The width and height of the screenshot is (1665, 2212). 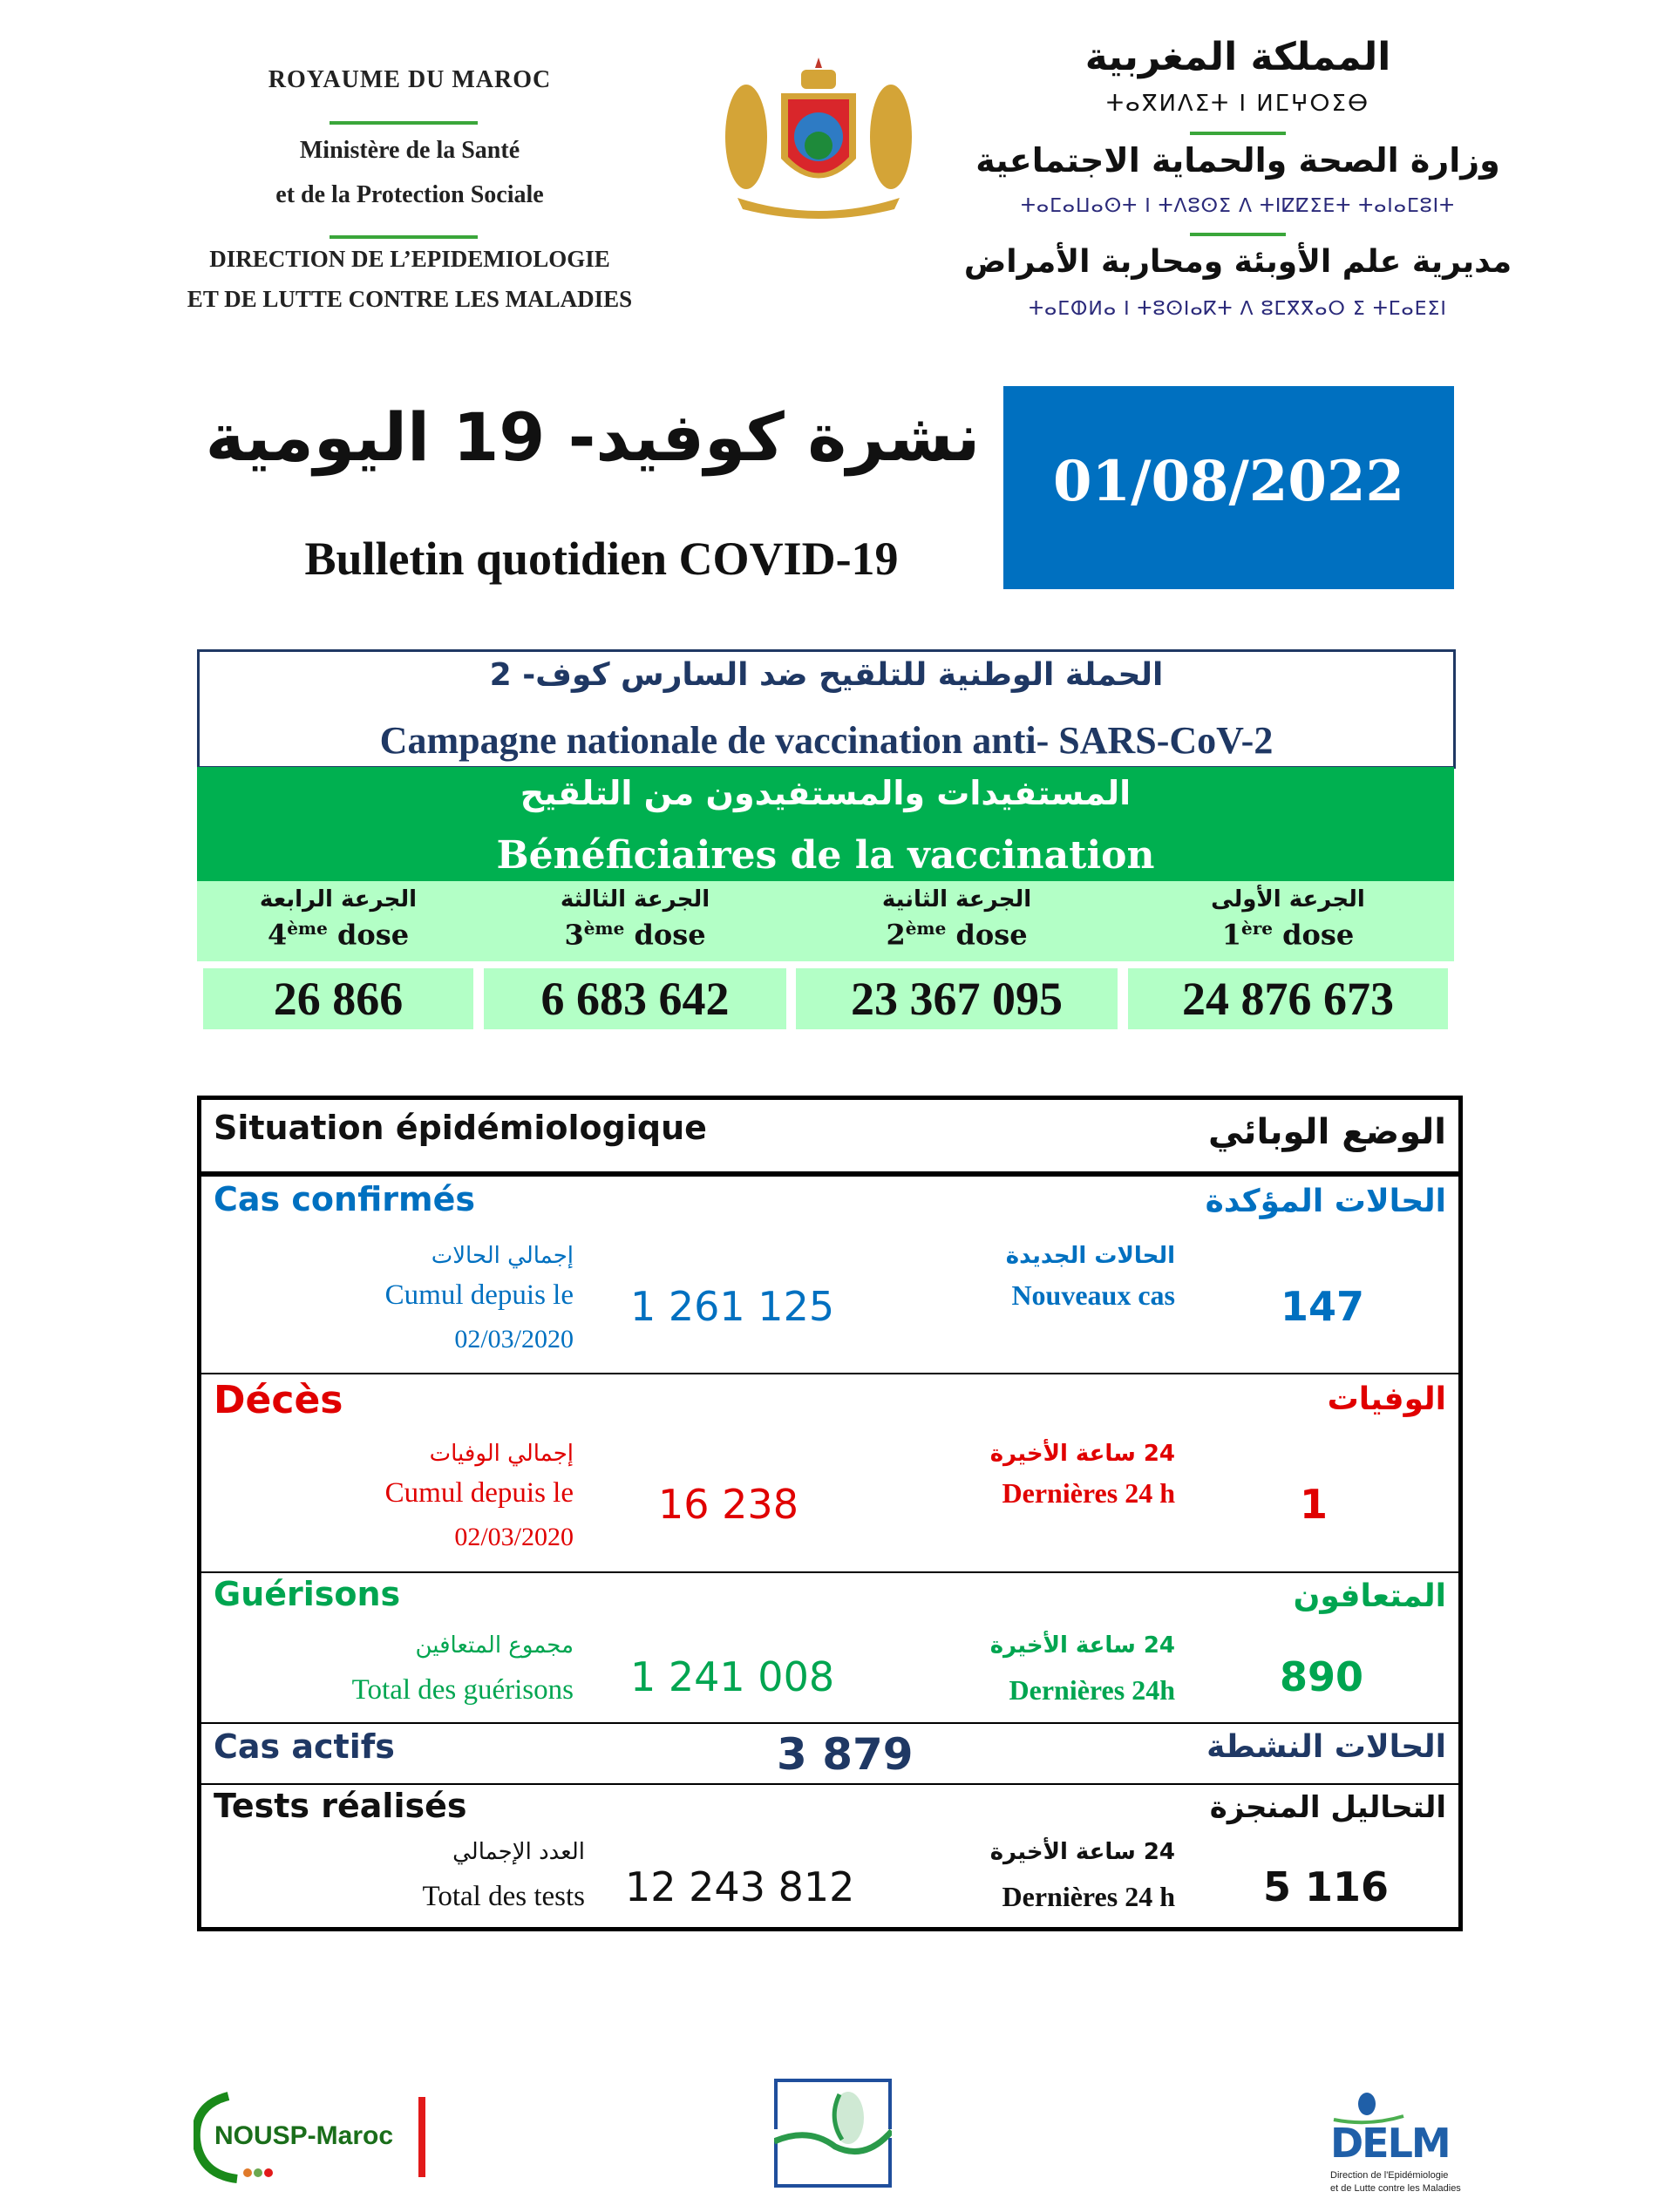 I want to click on active-label-ar: الحالات النشطة, so click(x=1326, y=1747).